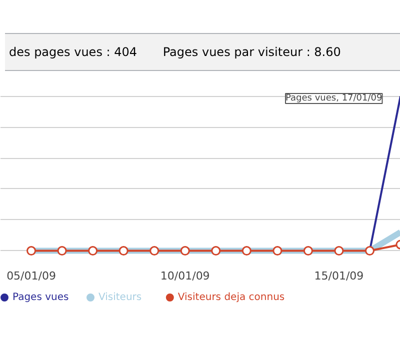  Describe the element at coordinates (40, 297) in the screenshot. I see `legend-label: Pages vues` at that location.